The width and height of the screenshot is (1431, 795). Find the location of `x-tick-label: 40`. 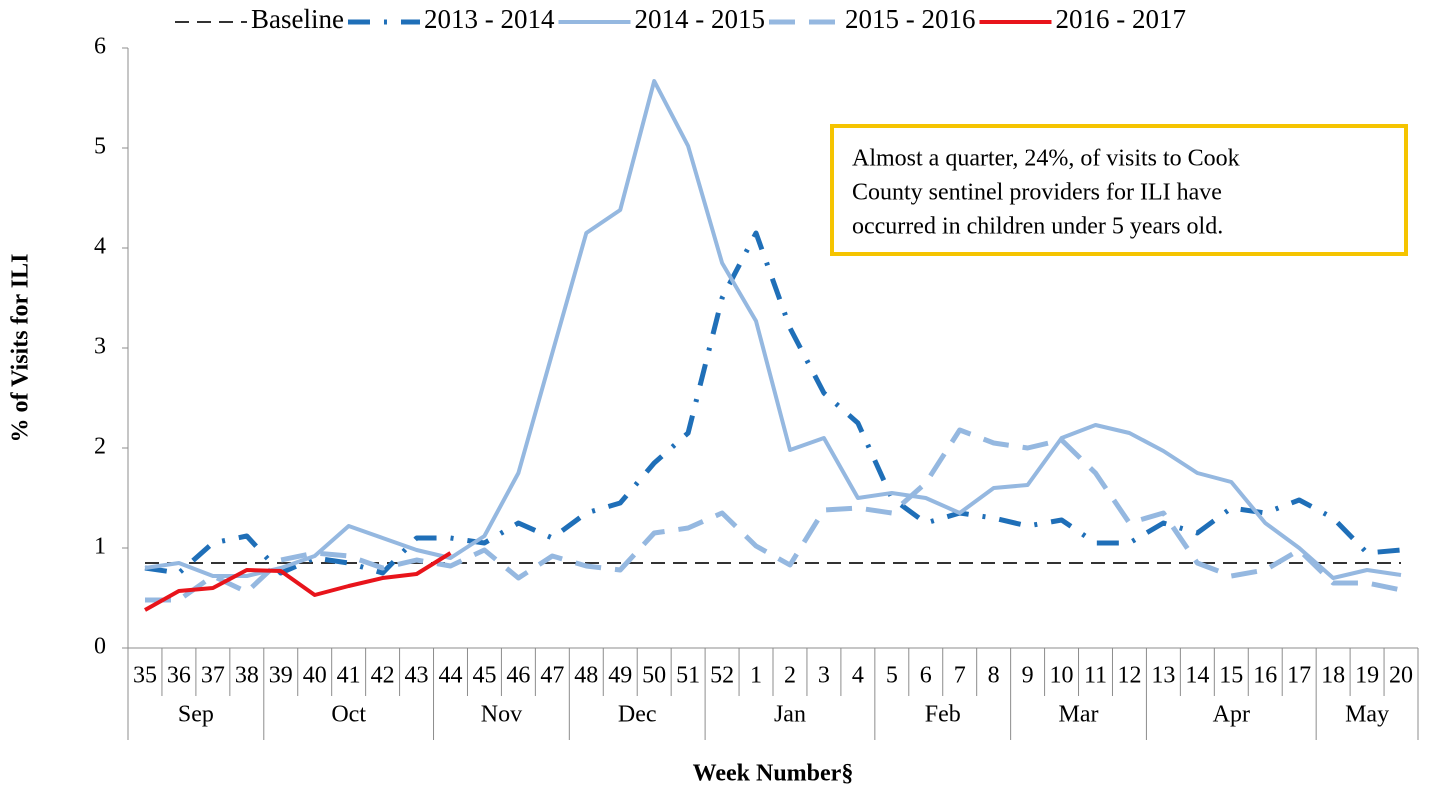

x-tick-label: 40 is located at coordinates (315, 676).